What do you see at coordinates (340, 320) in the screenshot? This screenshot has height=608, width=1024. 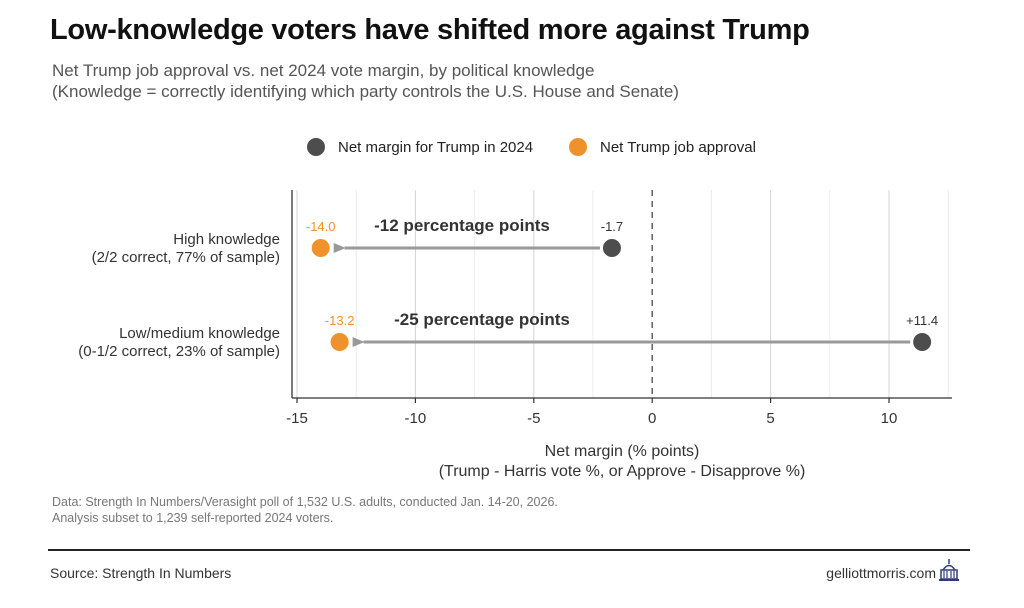 I see `value-label-job-approval: -13.2` at bounding box center [340, 320].